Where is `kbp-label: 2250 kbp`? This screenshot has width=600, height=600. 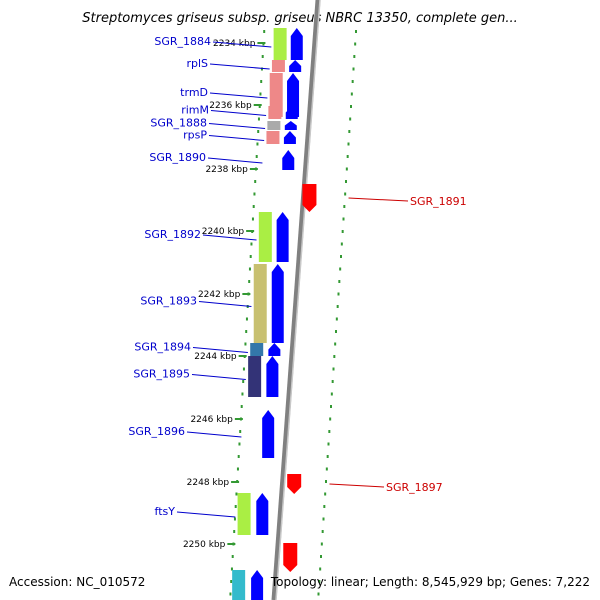
kbp-label: 2250 kbp is located at coordinates (204, 545).